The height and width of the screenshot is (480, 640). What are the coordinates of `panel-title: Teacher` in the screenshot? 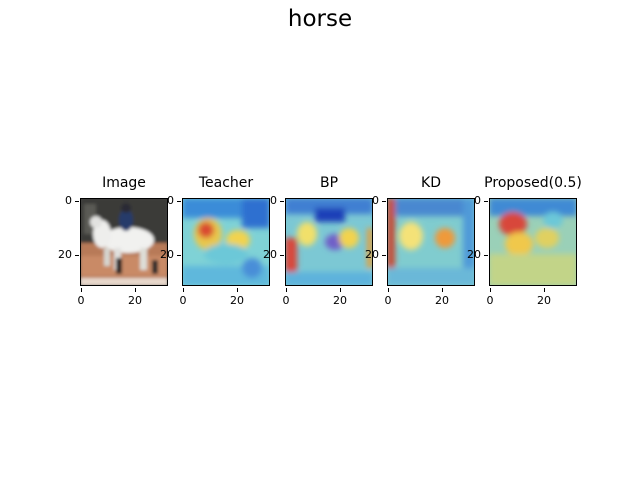 It's located at (226, 183).